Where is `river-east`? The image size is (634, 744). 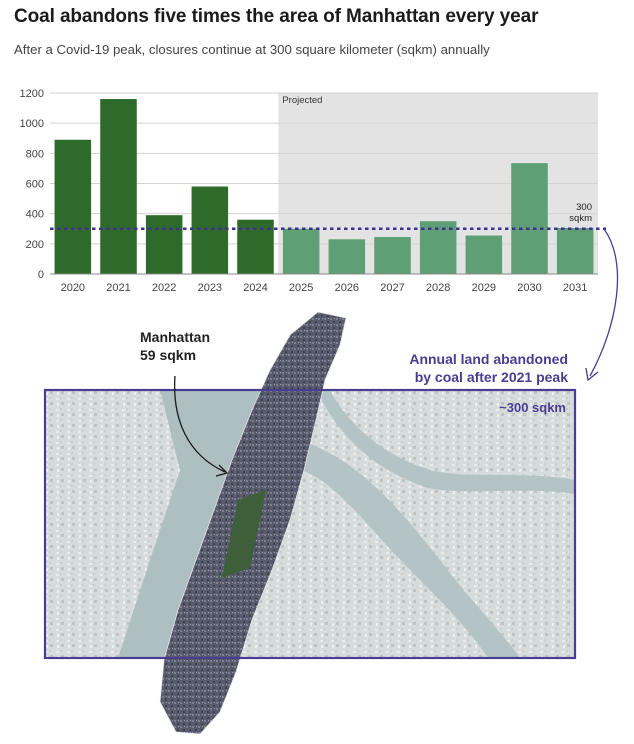 river-east is located at coordinates (410, 549).